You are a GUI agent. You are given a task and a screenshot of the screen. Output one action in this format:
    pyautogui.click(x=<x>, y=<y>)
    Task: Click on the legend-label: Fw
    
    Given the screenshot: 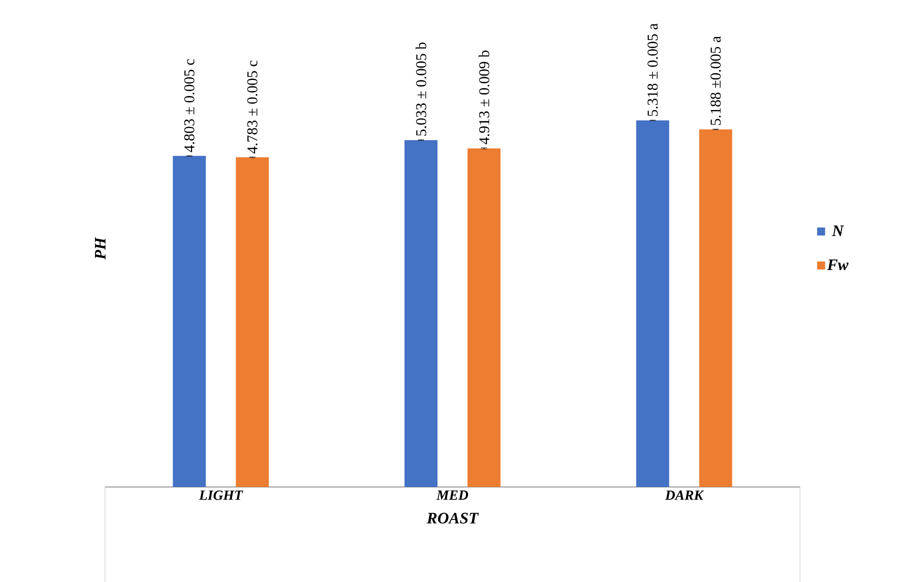 What is the action you would take?
    pyautogui.click(x=838, y=265)
    